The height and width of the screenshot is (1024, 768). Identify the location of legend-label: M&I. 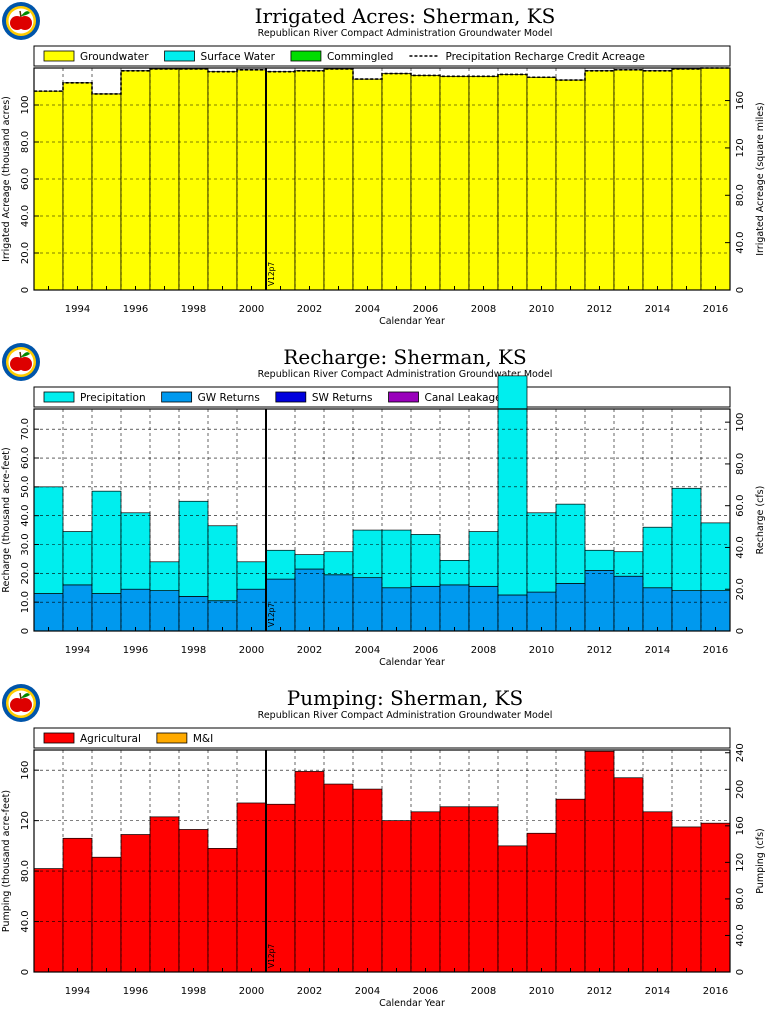
(203, 739).